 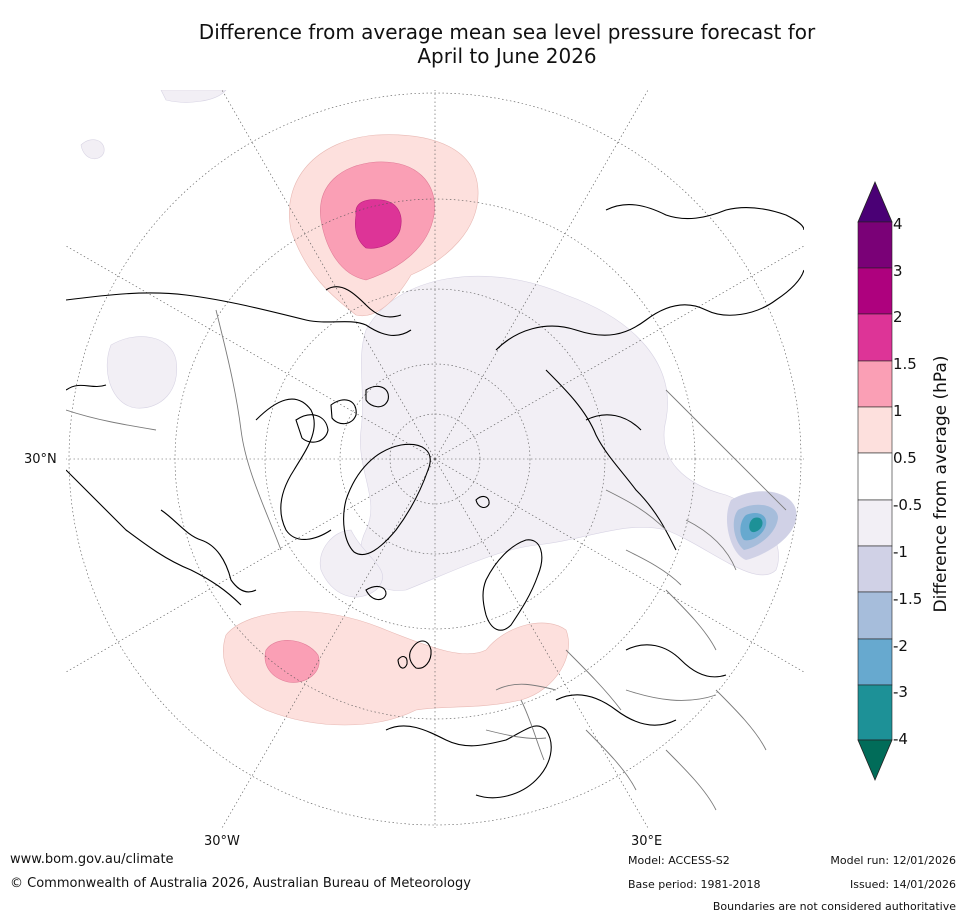 I want to click on lat-label-30n: 30°N, so click(x=40, y=459).